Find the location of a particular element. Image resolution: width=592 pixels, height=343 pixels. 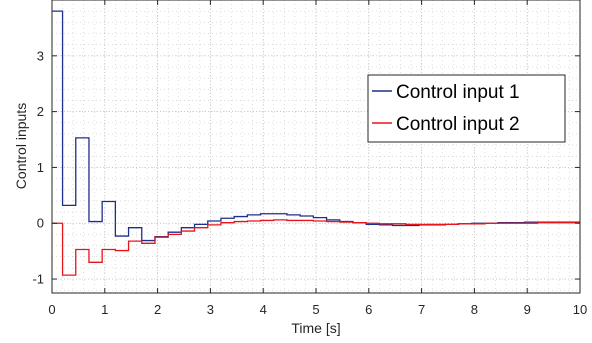

x-axis-label: Time [s] is located at coordinates (315, 328).